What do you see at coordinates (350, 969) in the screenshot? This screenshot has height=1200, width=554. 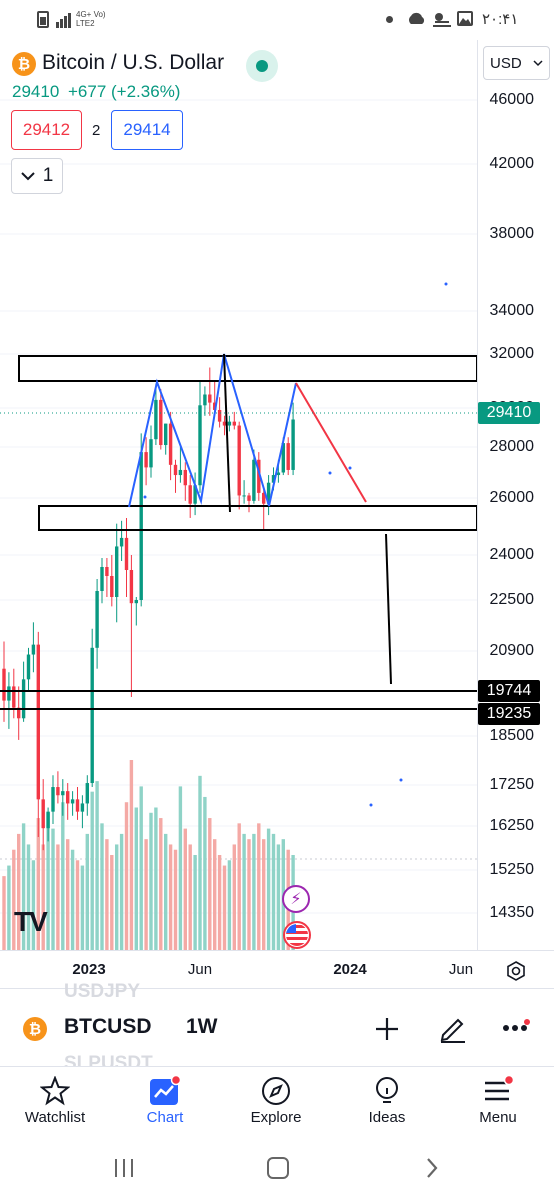 I see `time-label-2024: 2024` at bounding box center [350, 969].